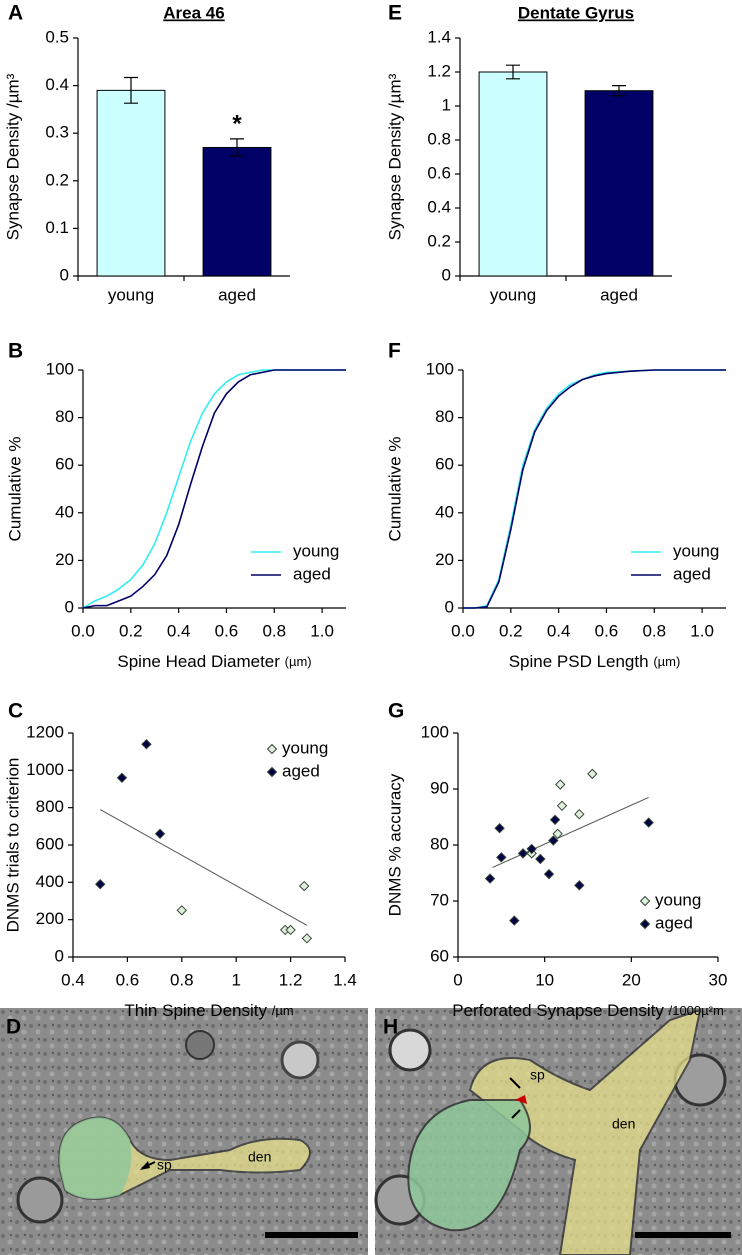 The width and height of the screenshot is (742, 1255). I want to click on x-tick-label: 1.2, so click(291, 979).